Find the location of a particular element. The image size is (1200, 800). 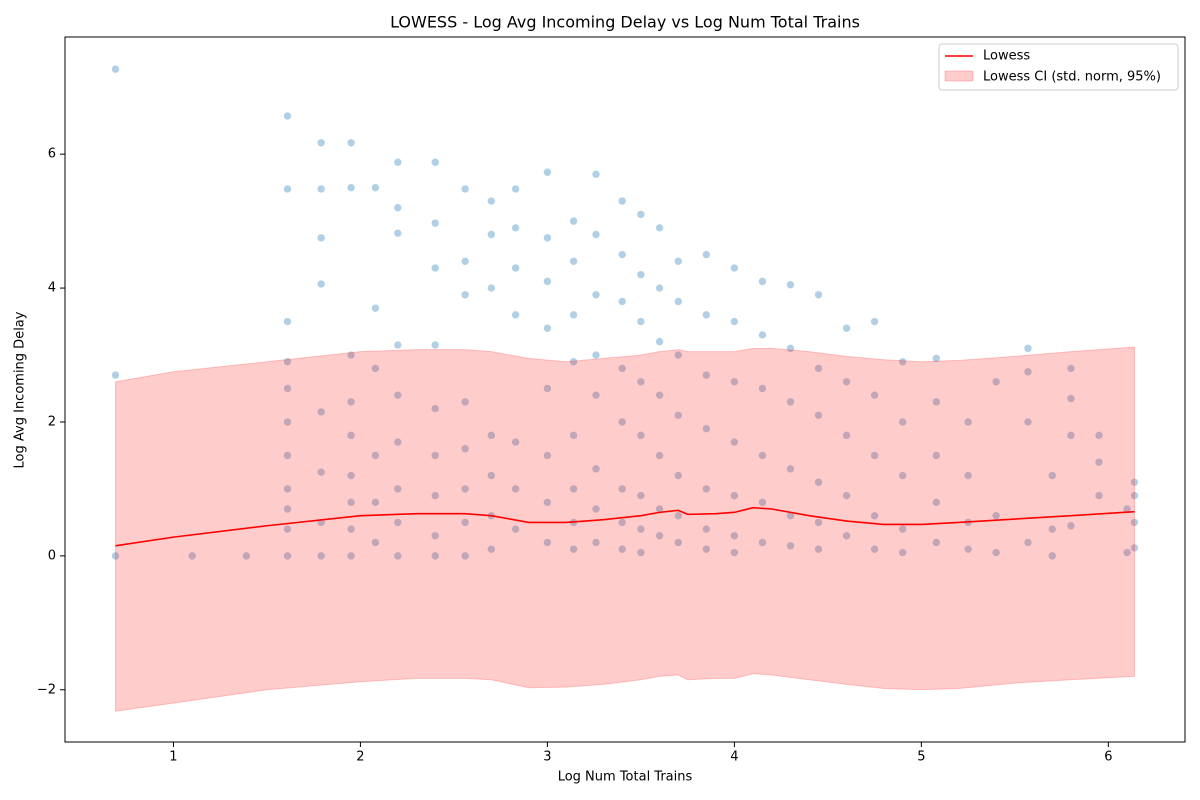

y-tick-label: 6 is located at coordinates (52, 154).